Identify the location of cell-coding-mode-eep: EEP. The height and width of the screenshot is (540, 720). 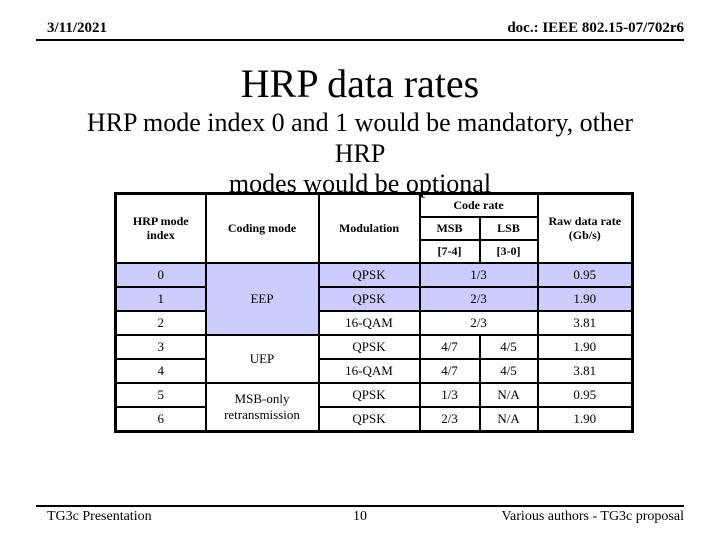
(262, 299).